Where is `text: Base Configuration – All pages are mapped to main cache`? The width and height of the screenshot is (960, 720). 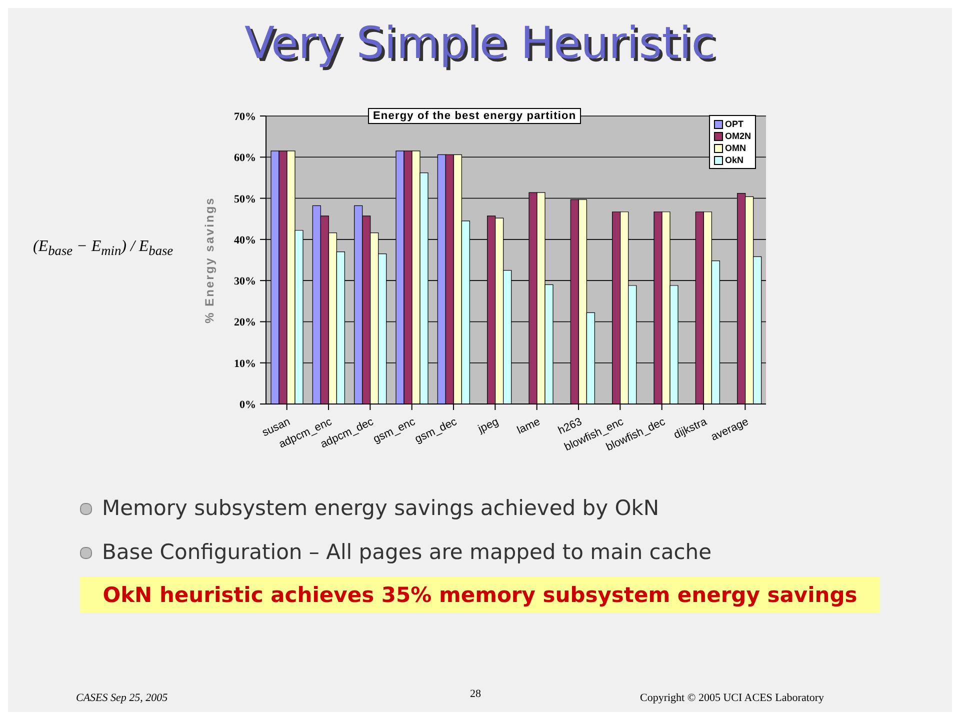
text: Base Configuration – All pages are mapped to main cache is located at coordinates (406, 552).